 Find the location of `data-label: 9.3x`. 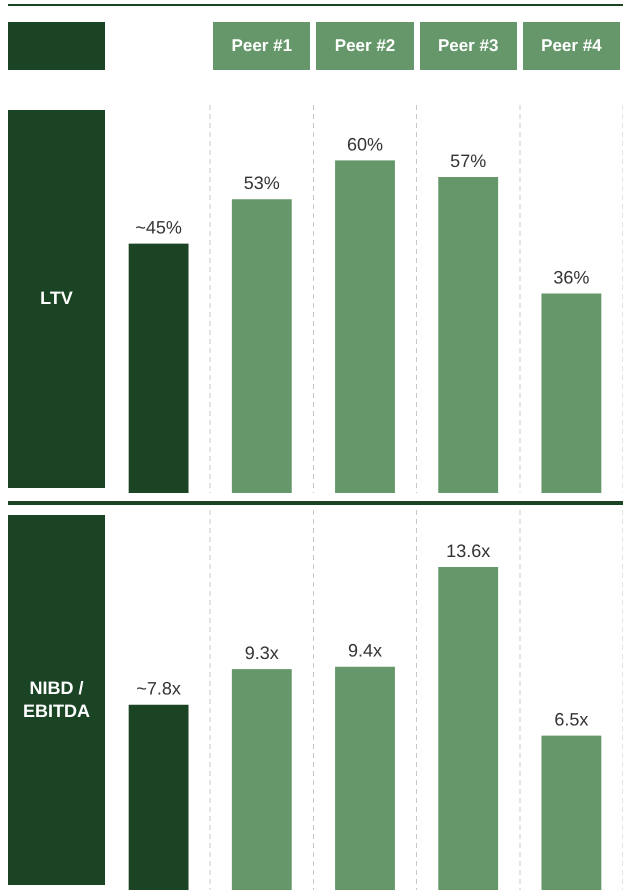

data-label: 9.3x is located at coordinates (261, 653).